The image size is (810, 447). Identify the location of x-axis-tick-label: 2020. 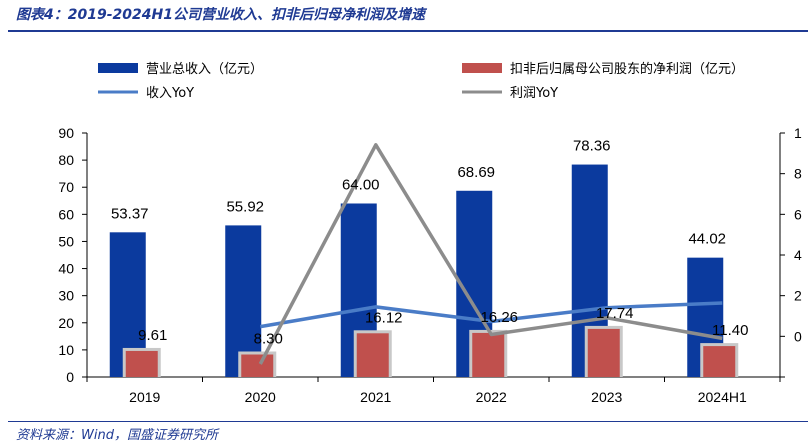
(260, 397).